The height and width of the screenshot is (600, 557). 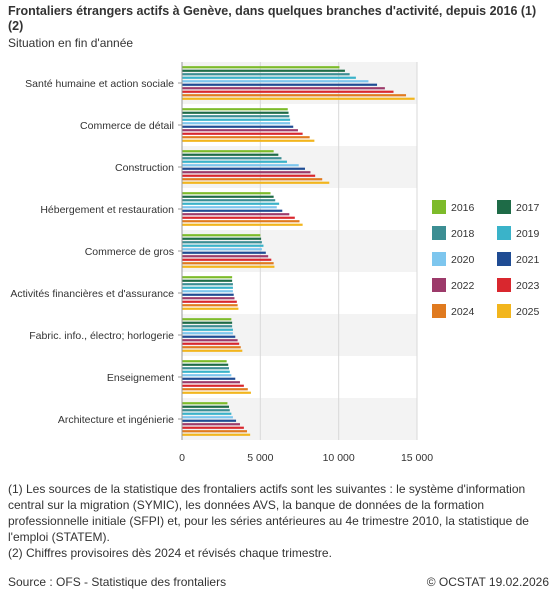 What do you see at coordinates (463, 208) in the screenshot?
I see `legend-label: 2016` at bounding box center [463, 208].